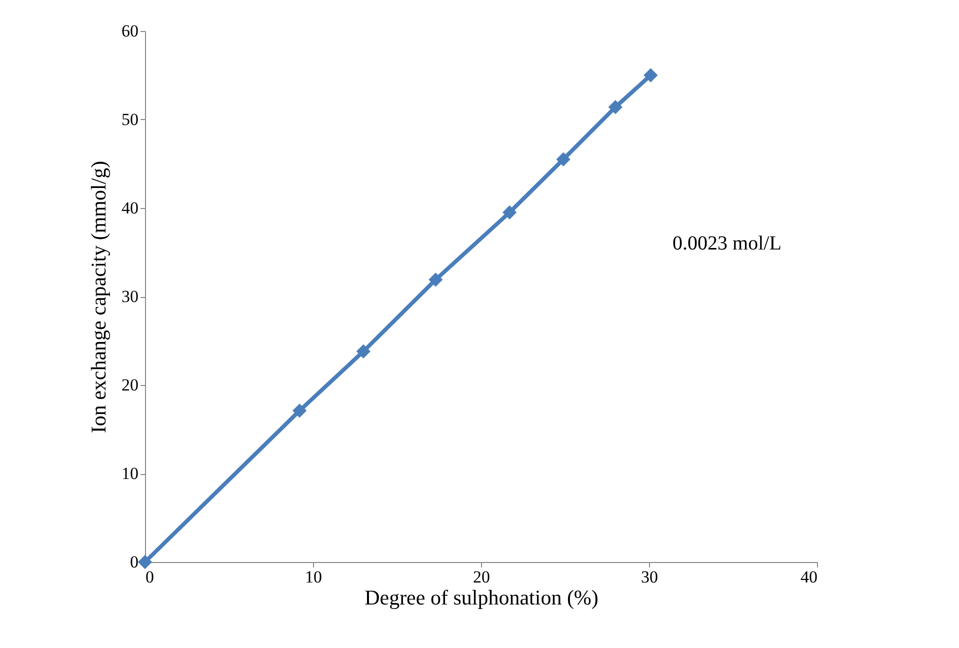 The width and height of the screenshot is (959, 648). I want to click on y-tick-label: 50, so click(130, 119).